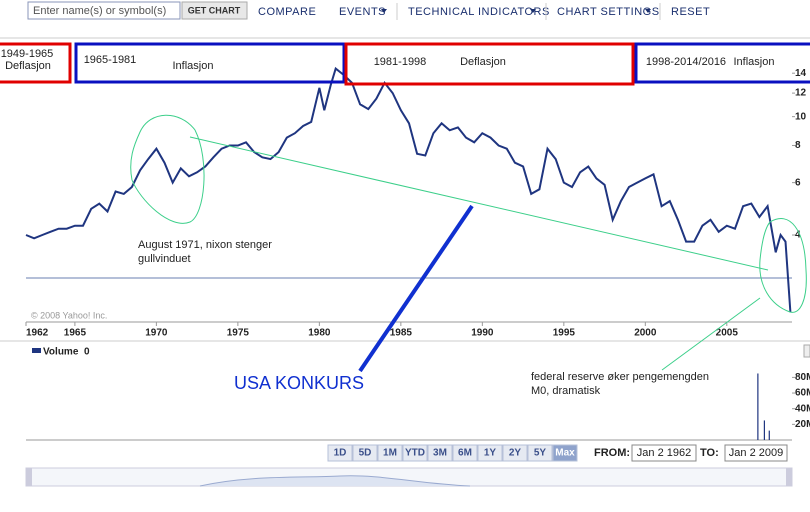  I want to click on range-buttons: 1D 5D 1M YTD 3M 6M 1Y 2Y 5Y Max, so click(452, 453).